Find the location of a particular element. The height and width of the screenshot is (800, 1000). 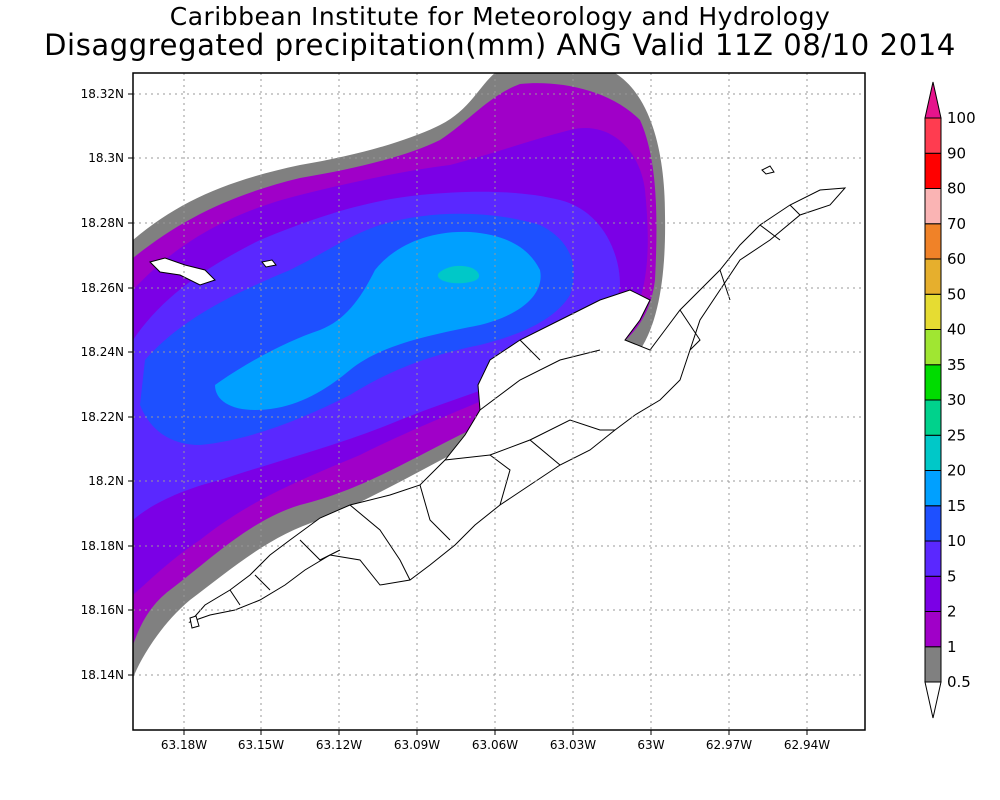

colorbar-label: 30 is located at coordinates (956, 400).